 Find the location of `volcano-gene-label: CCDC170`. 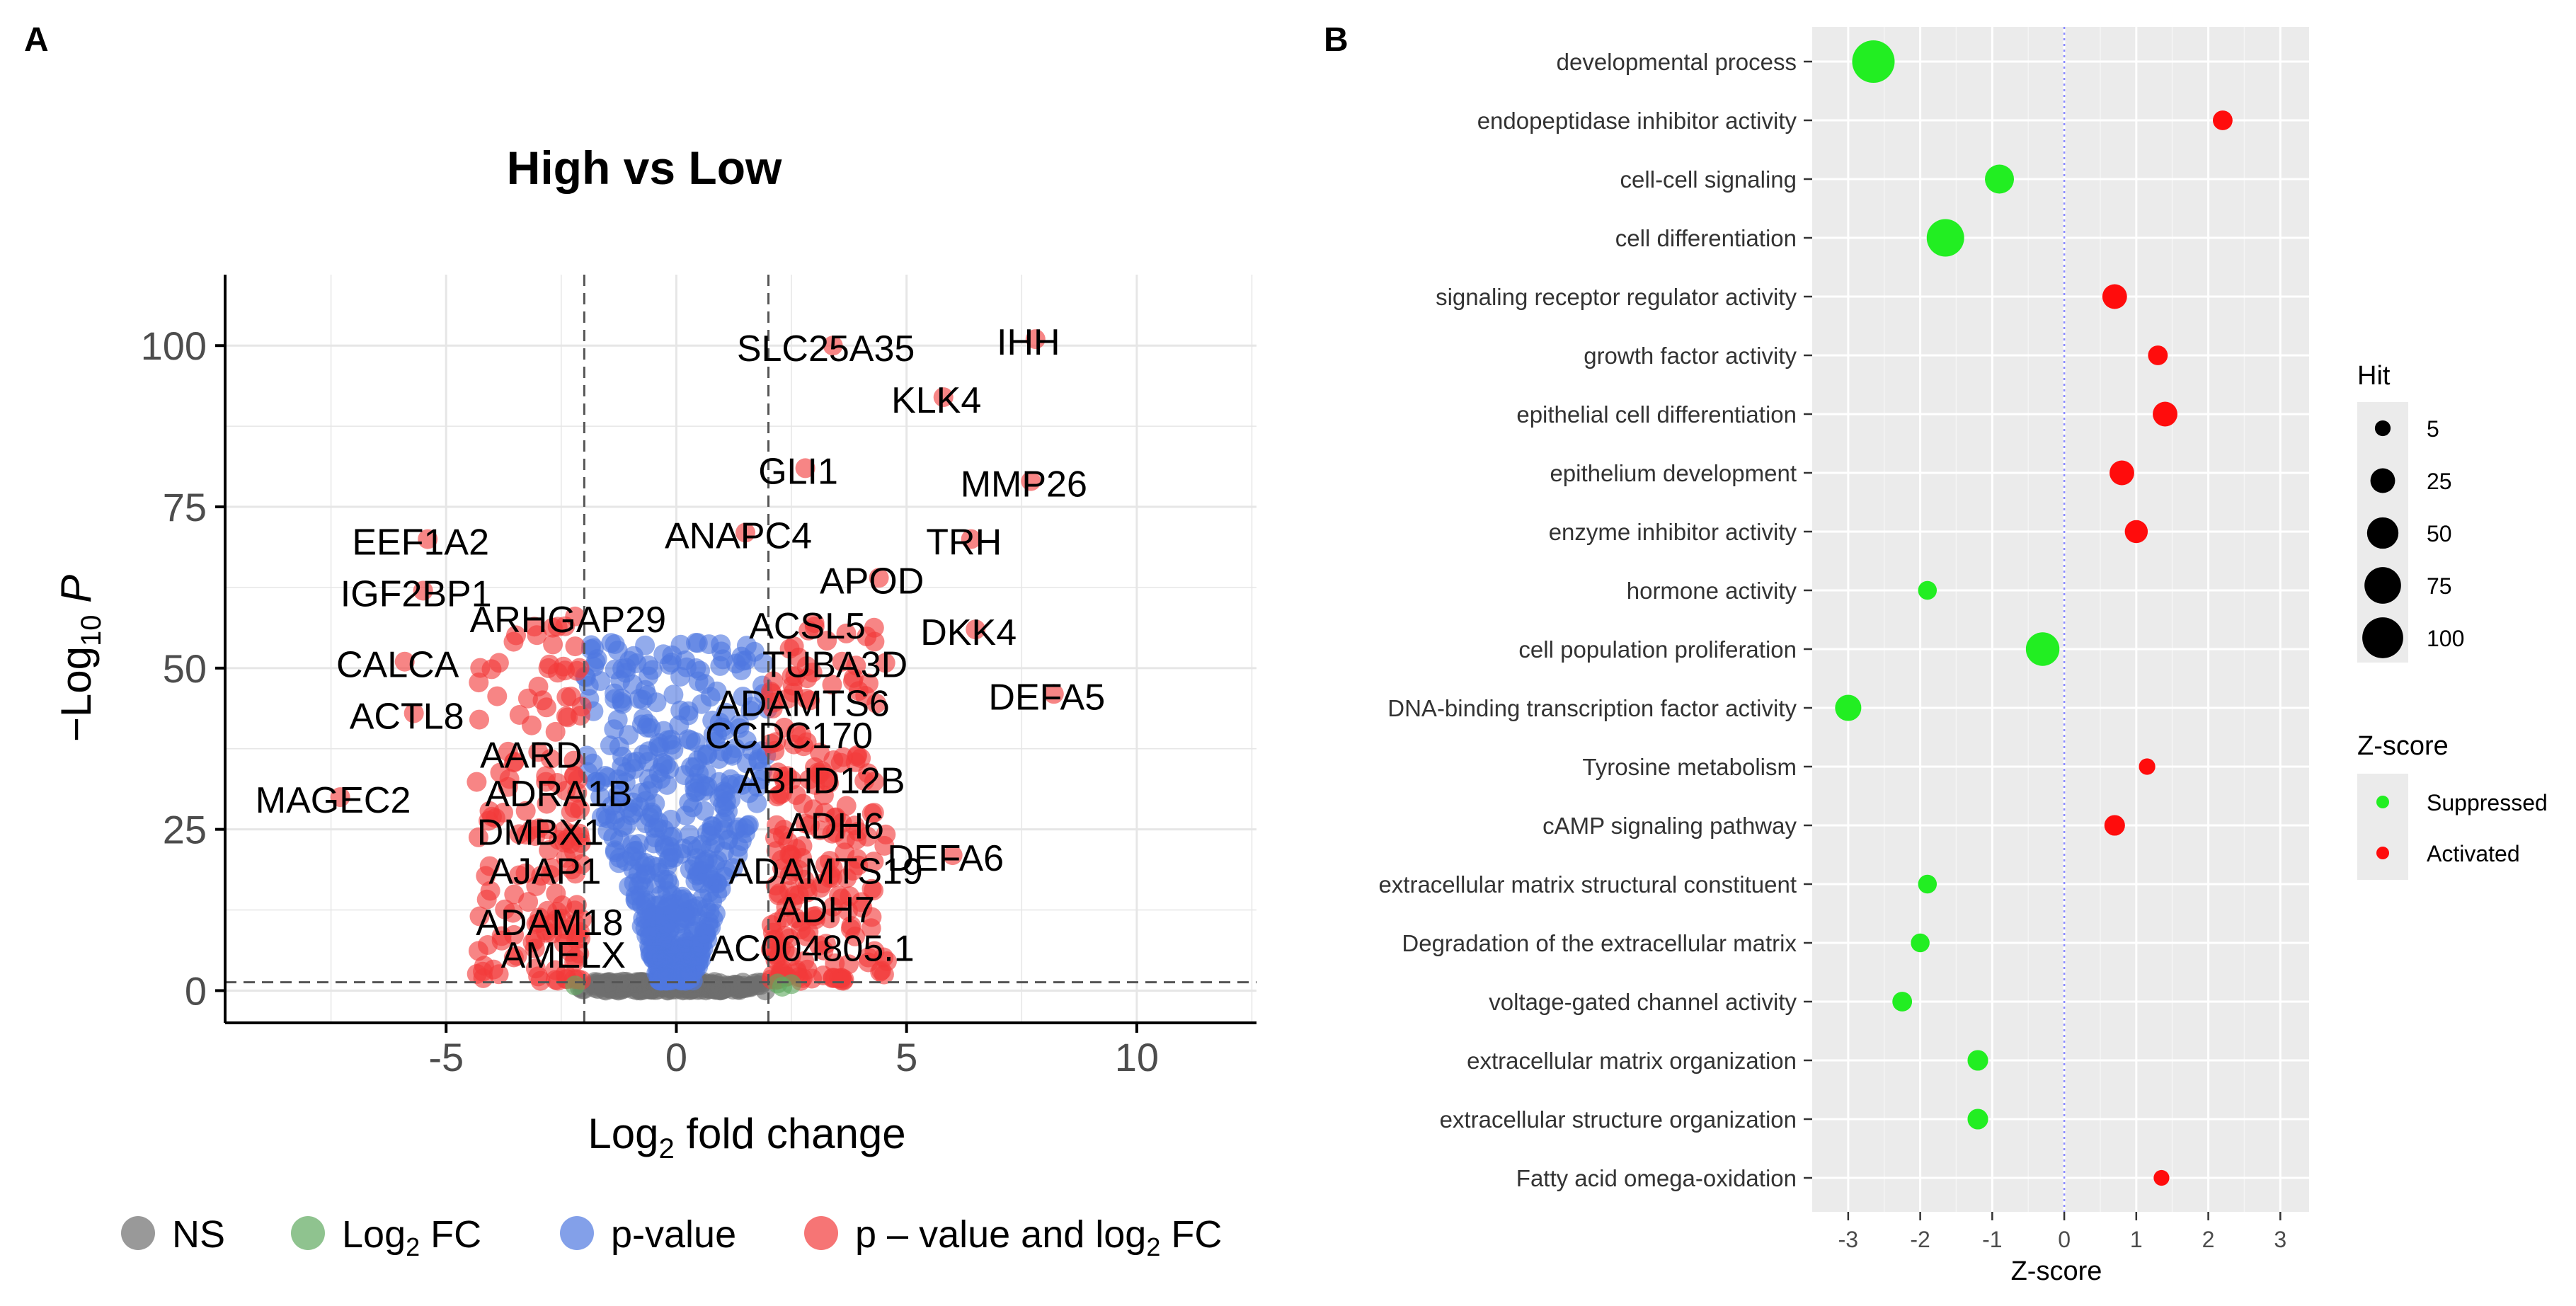

volcano-gene-label: CCDC170 is located at coordinates (789, 736).